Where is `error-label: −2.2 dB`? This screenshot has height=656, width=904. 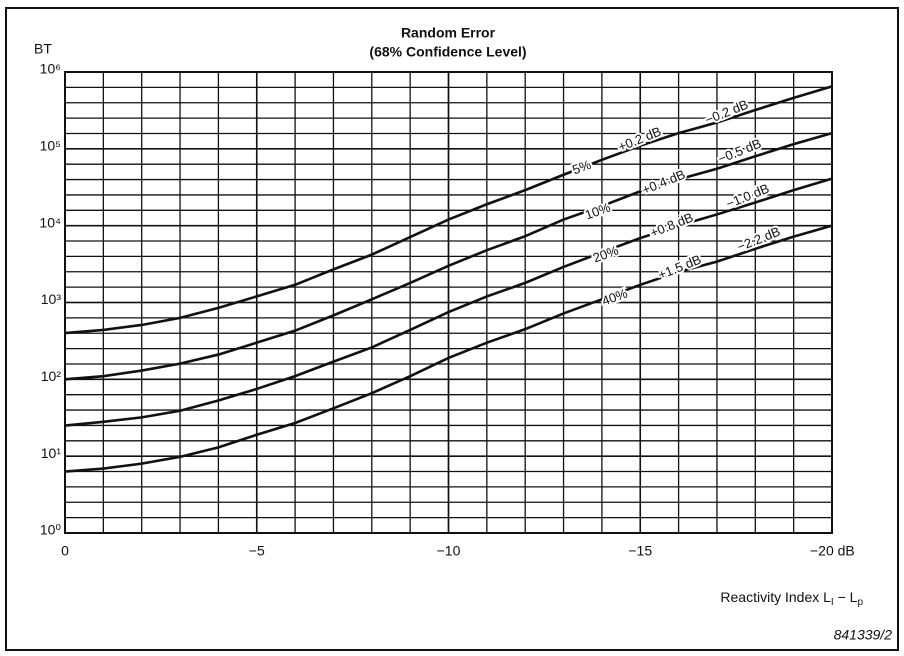
error-label: −2.2 dB is located at coordinates (759, 239).